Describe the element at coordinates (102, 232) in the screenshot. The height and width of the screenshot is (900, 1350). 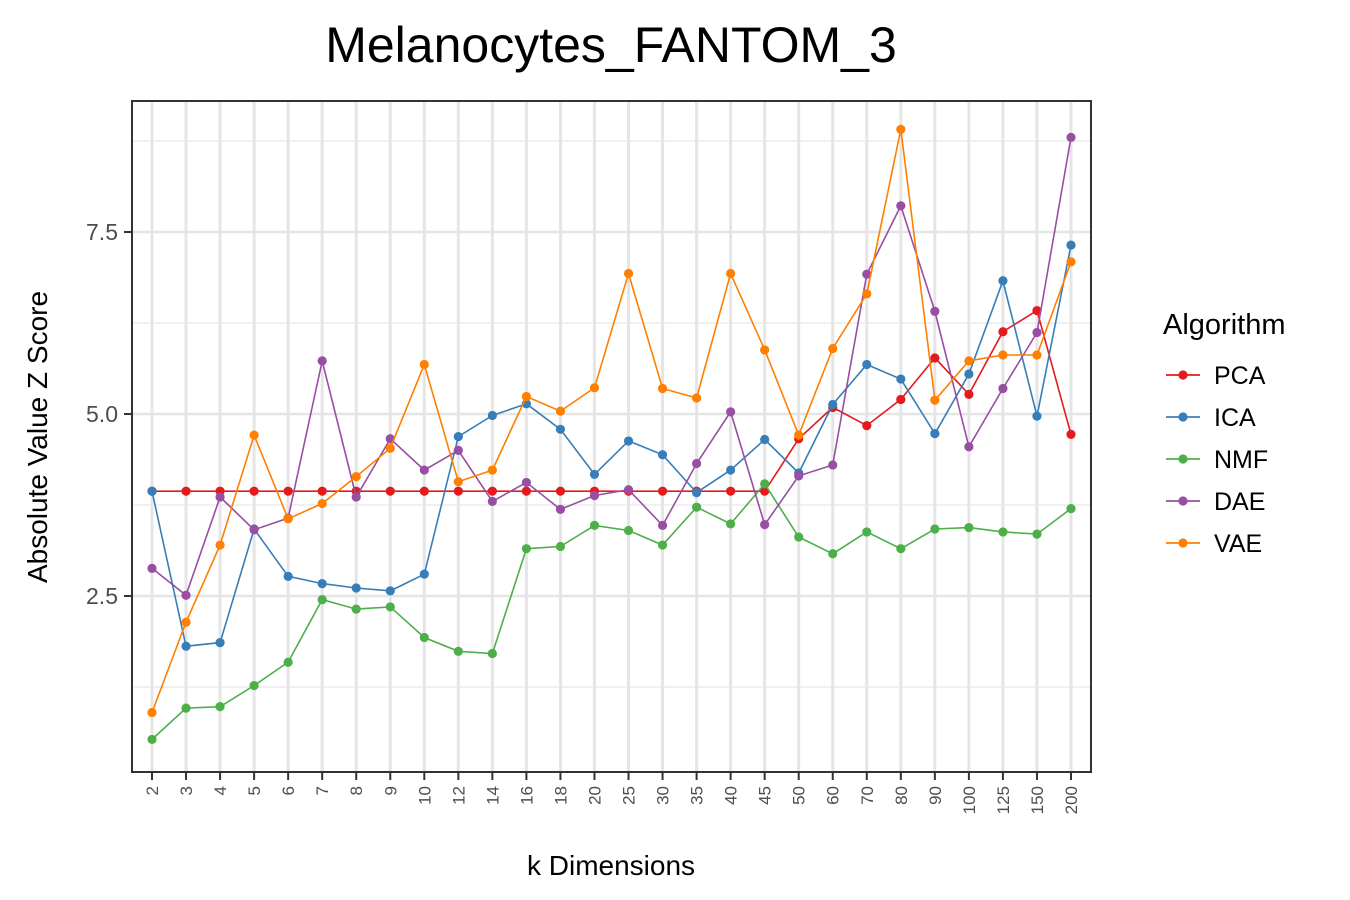
I see `y-tick-label: 7.5` at that location.